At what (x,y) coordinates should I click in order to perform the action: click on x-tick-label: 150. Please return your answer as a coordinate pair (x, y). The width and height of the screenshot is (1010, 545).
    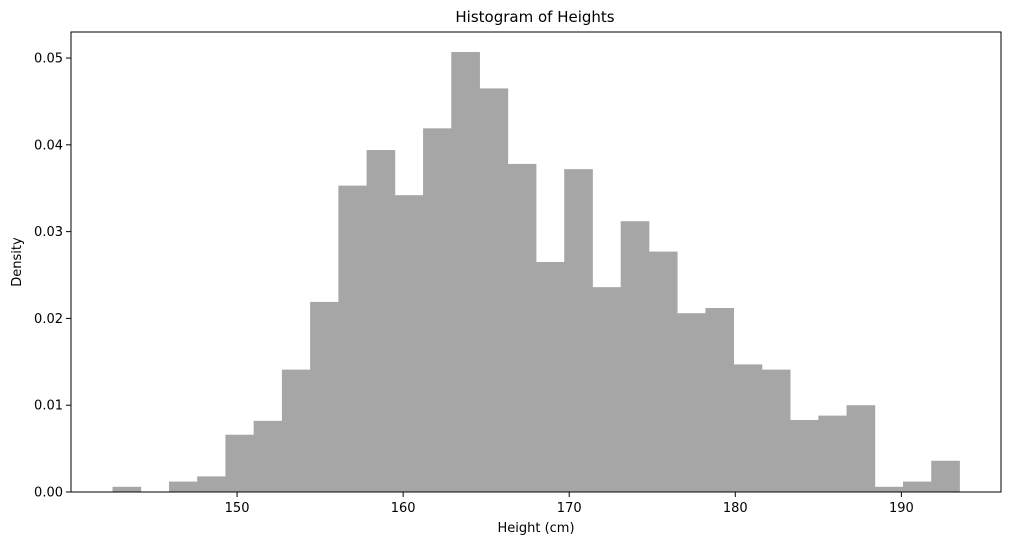
    Looking at the image, I should click on (237, 508).